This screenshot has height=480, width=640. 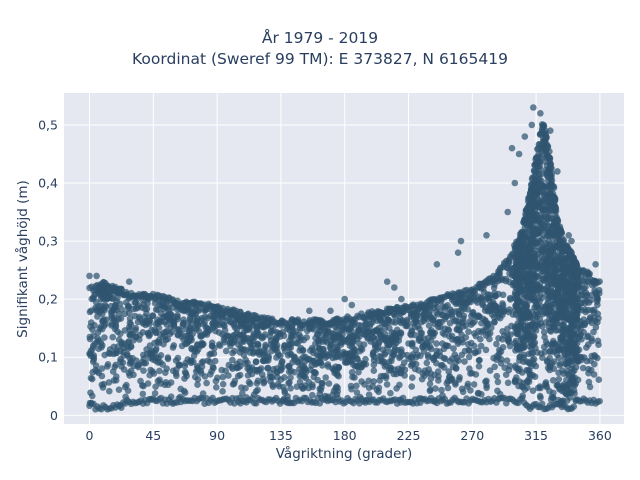 I want to click on x-tick-label: 315, so click(x=536, y=435).